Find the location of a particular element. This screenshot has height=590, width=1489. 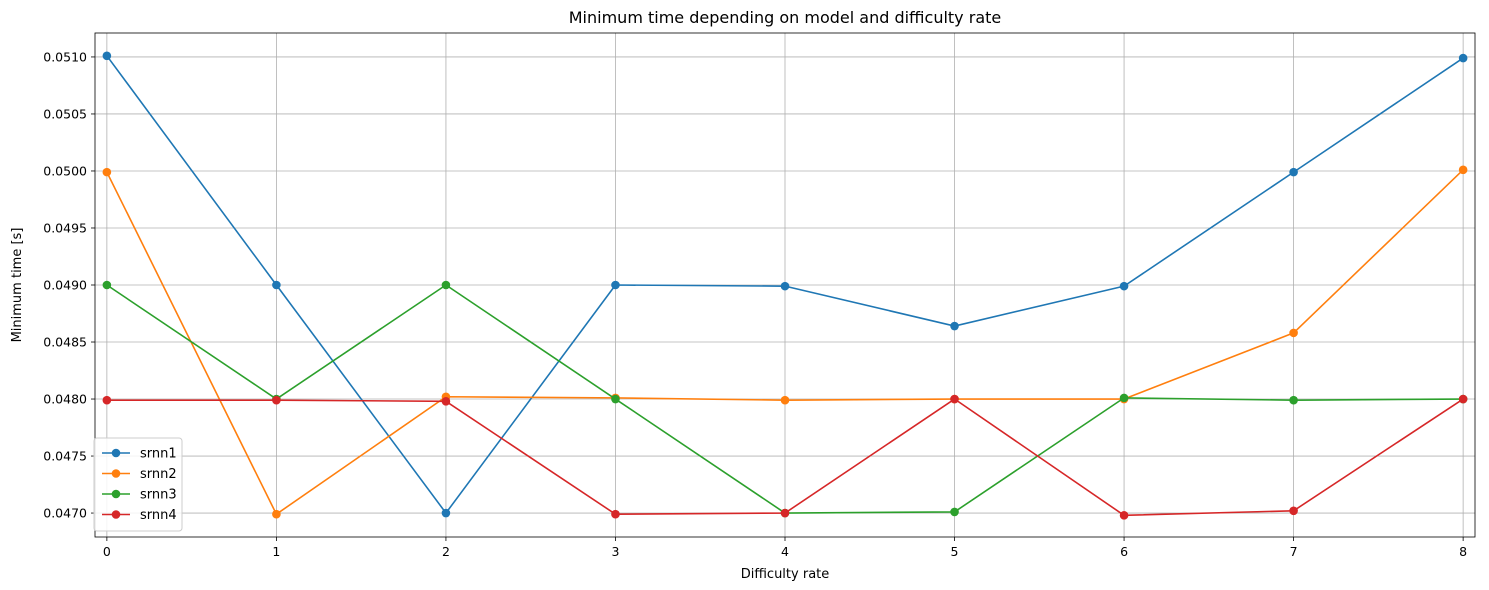

y-axis-label: Minimum time [s] is located at coordinates (17, 285).